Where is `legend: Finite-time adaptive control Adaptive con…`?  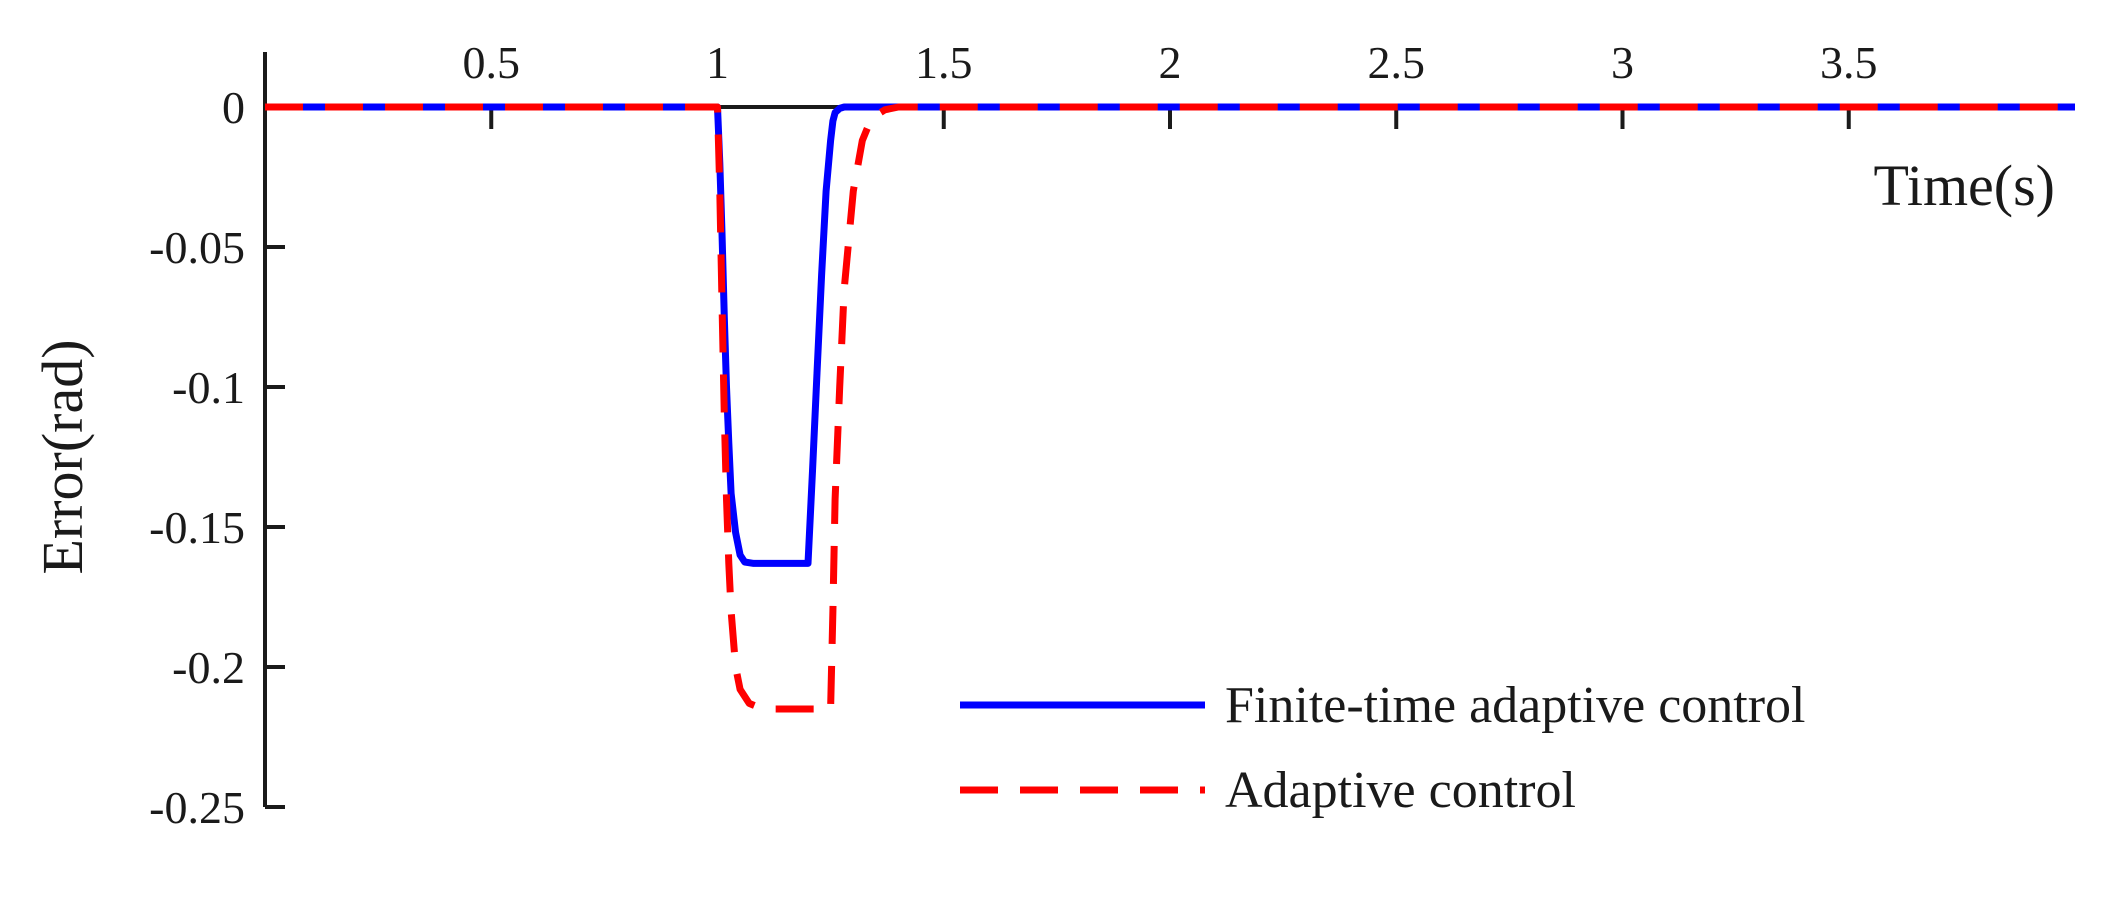
legend: Finite-time adaptive control Adaptive con… is located at coordinates (1383, 748).